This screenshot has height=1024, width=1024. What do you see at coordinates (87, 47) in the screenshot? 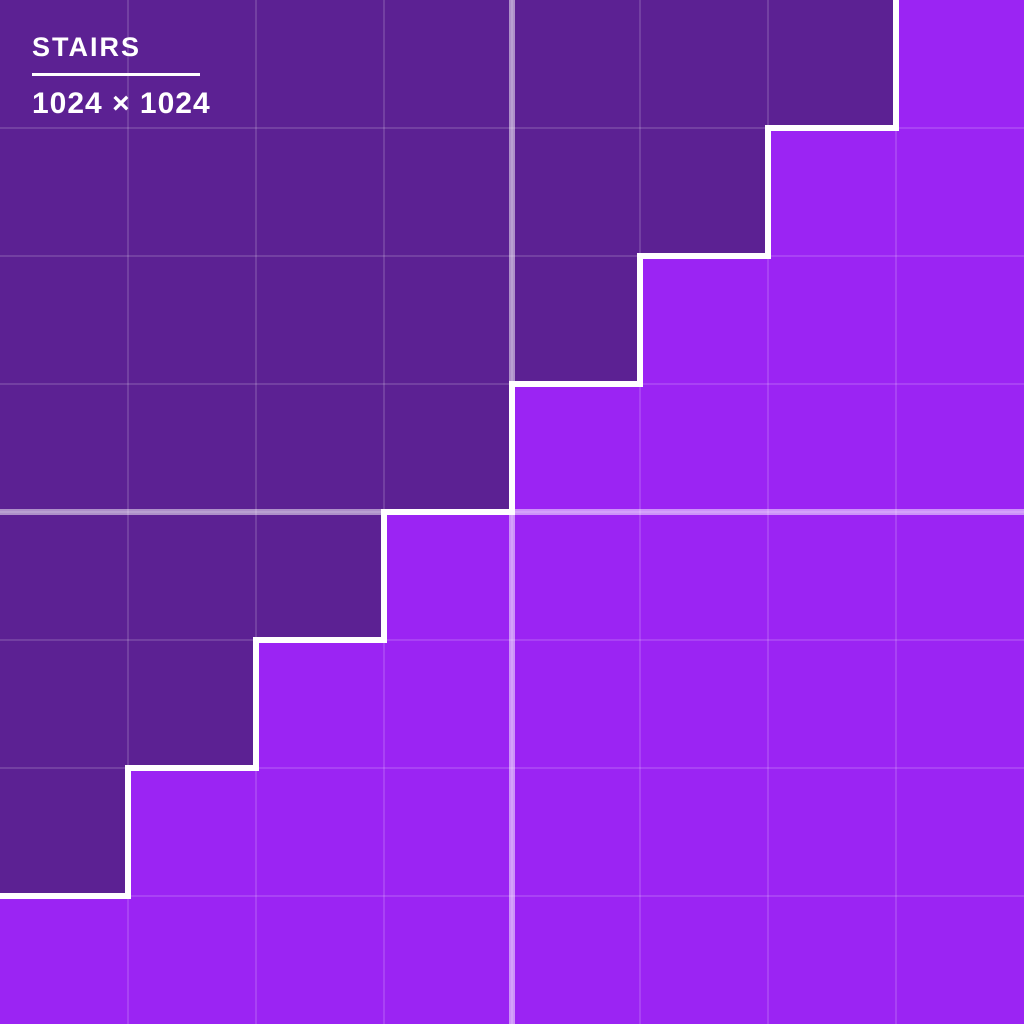
I see `title-text: STAIRS` at bounding box center [87, 47].